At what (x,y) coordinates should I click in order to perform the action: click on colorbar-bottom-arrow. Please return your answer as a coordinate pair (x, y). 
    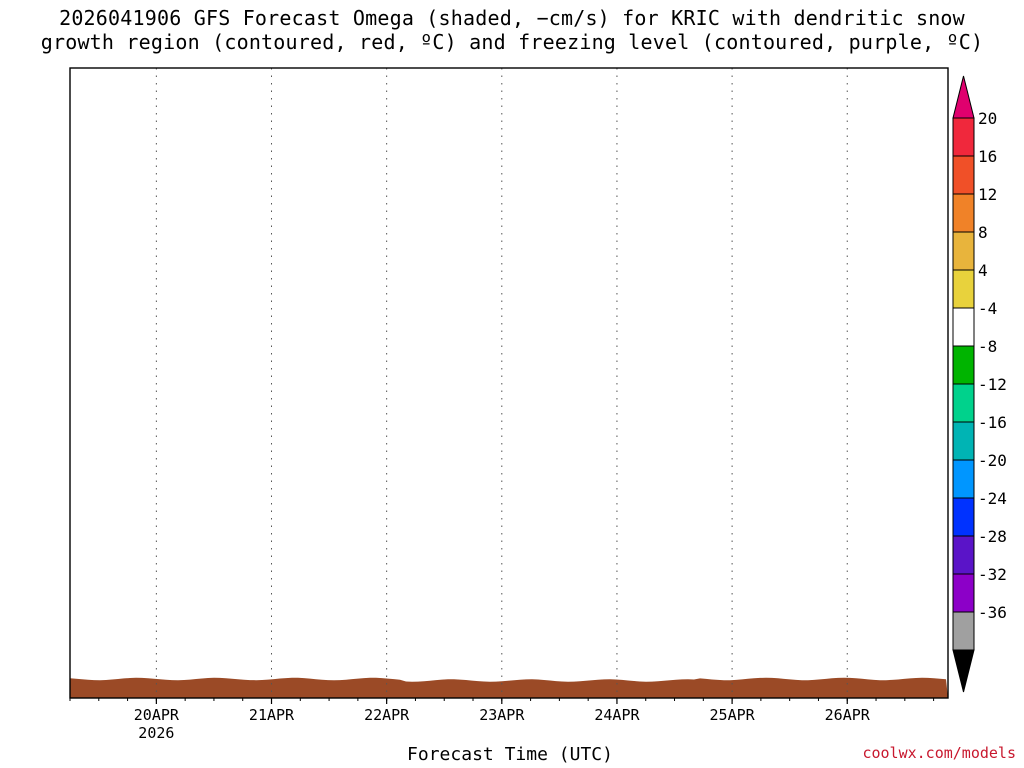
    Looking at the image, I should click on (963, 671).